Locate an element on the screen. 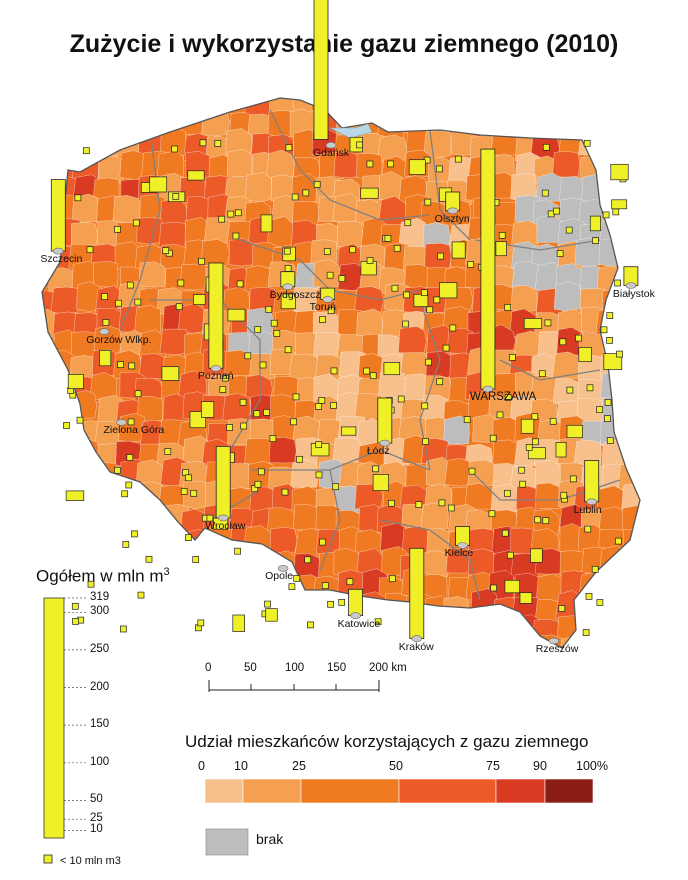  city-label: Olsztyn is located at coordinates (452, 218).